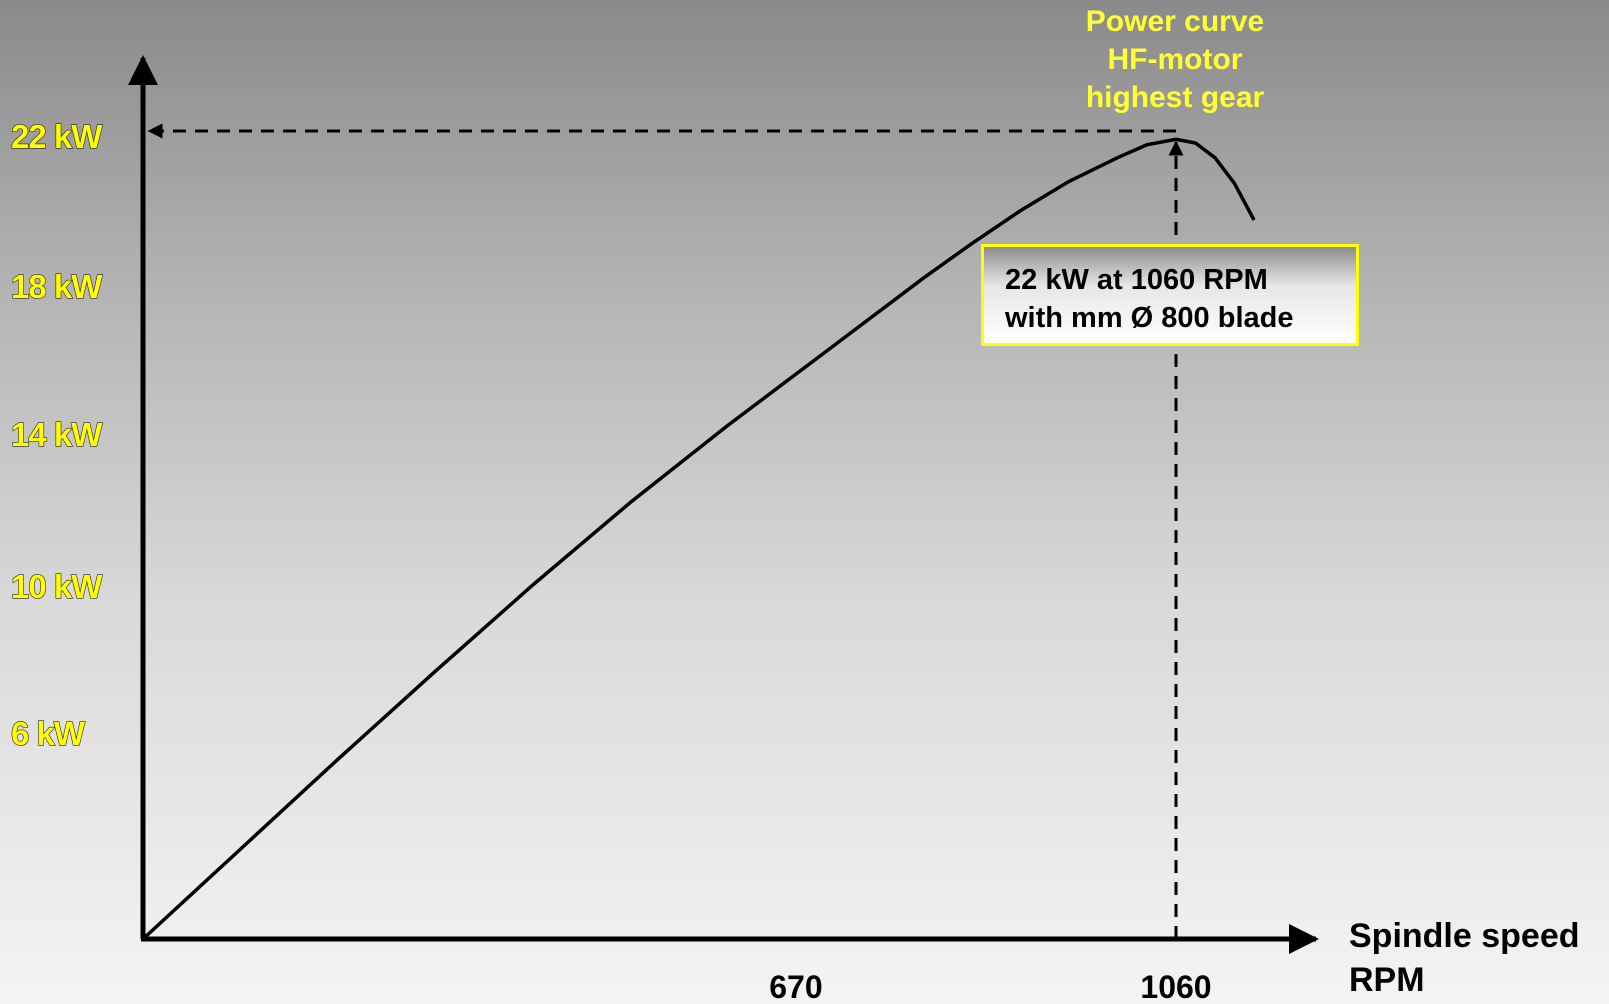 The image size is (1609, 1004). Describe the element at coordinates (1387, 980) in the screenshot. I see `x-axis-label-line-2: RPM` at that location.